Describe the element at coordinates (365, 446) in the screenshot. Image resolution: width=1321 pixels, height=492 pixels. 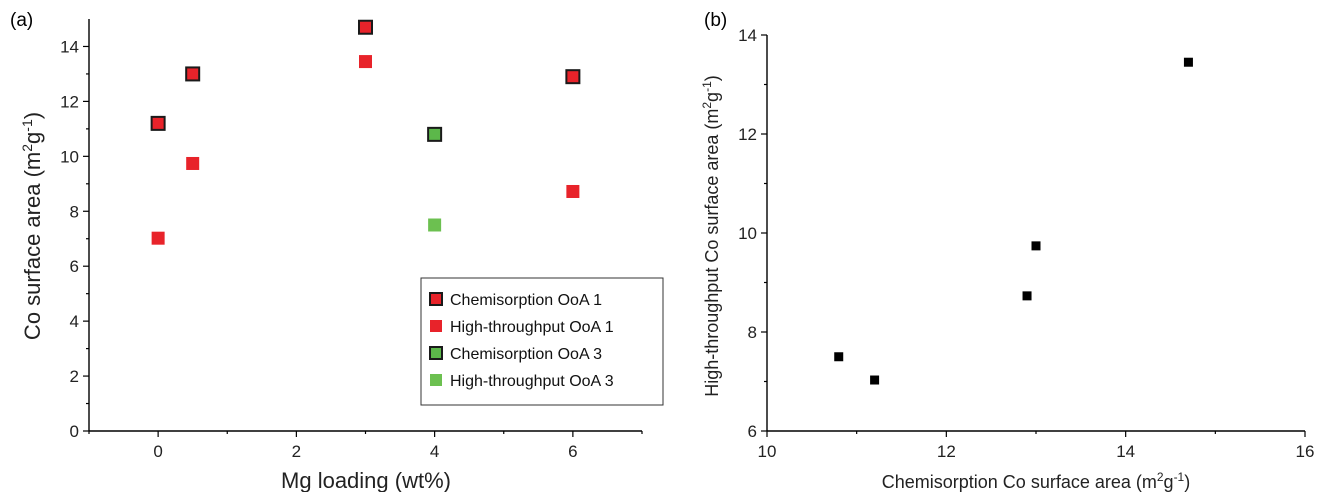
I see `panel-a-x-ticks: 0 2 4 6` at that location.